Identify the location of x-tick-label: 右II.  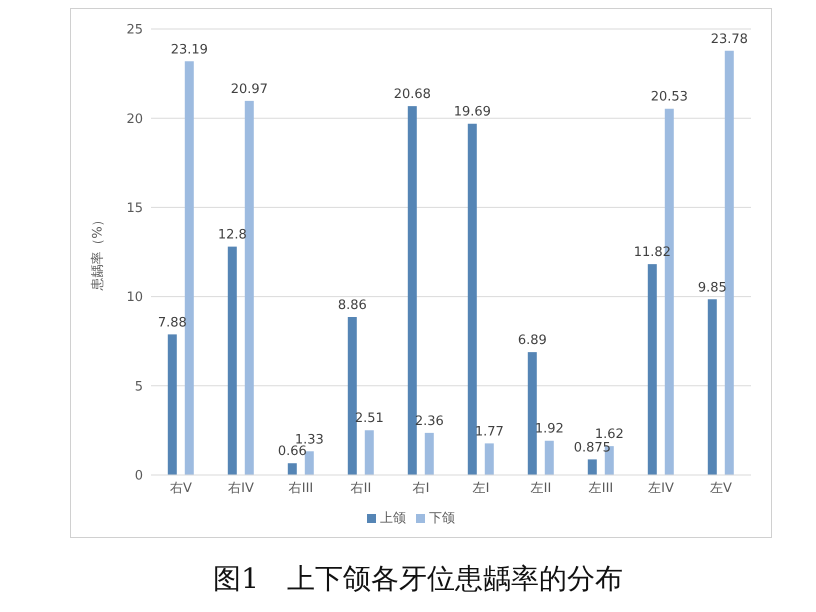
(361, 488).